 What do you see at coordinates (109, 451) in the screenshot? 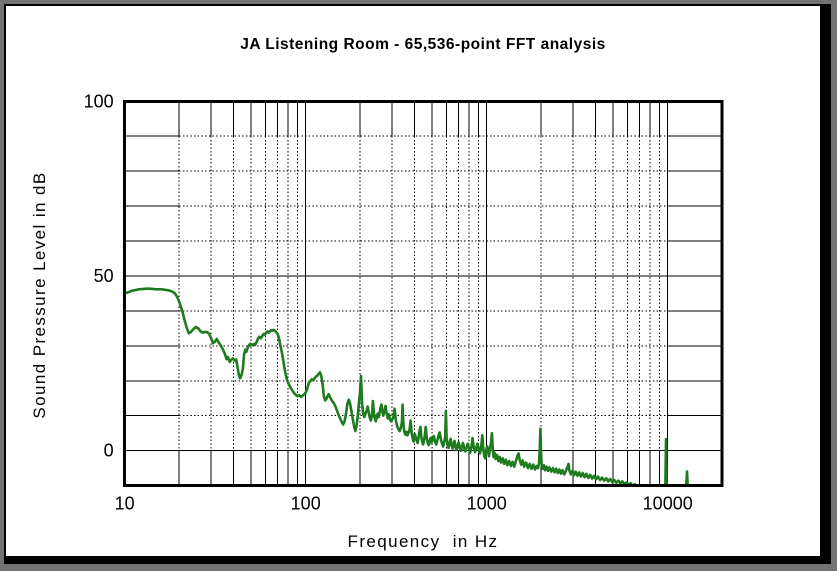
I see `y-tick-label: 0` at bounding box center [109, 451].